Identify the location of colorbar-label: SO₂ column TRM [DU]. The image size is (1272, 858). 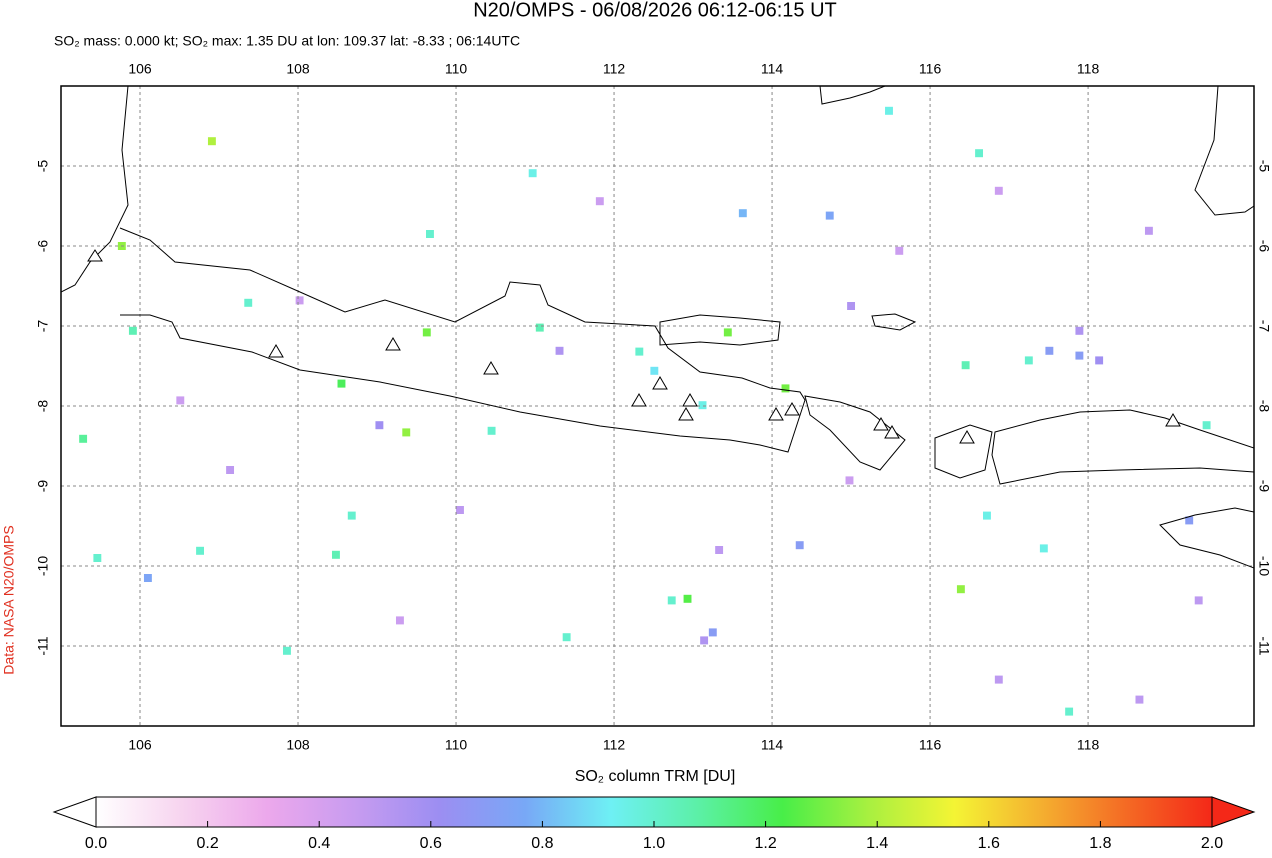
(655, 776).